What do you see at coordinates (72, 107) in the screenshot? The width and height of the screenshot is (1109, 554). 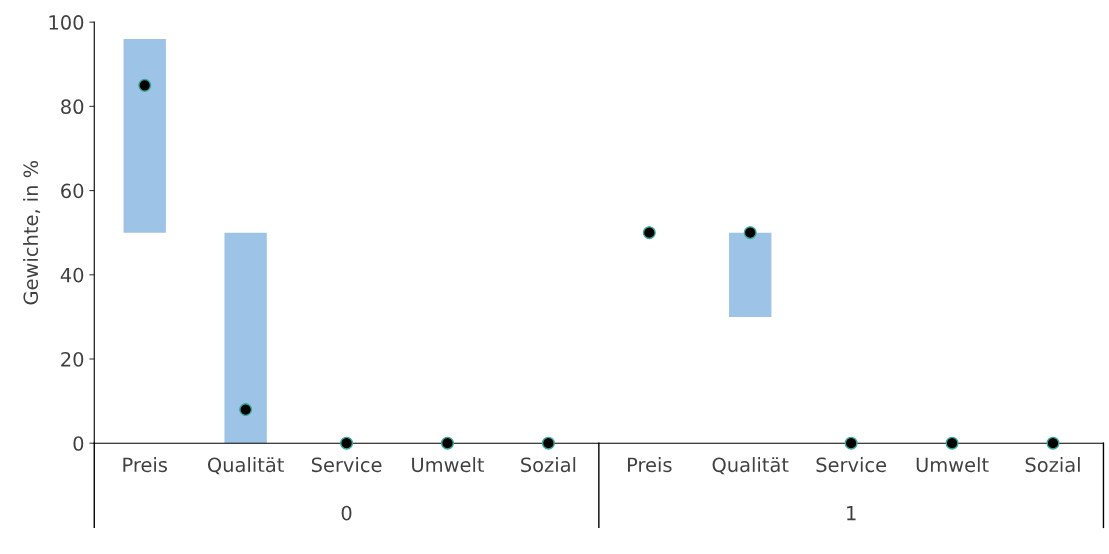 I see `y-tick-label: 80` at bounding box center [72, 107].